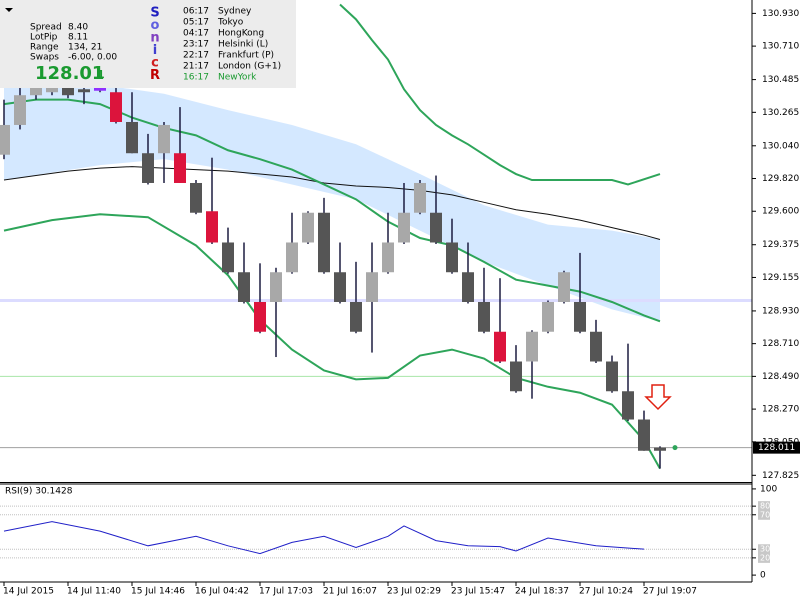 The image size is (800, 600). What do you see at coordinates (249, 67) in the screenshot?
I see `session-city: London (G+1)` at bounding box center [249, 67].